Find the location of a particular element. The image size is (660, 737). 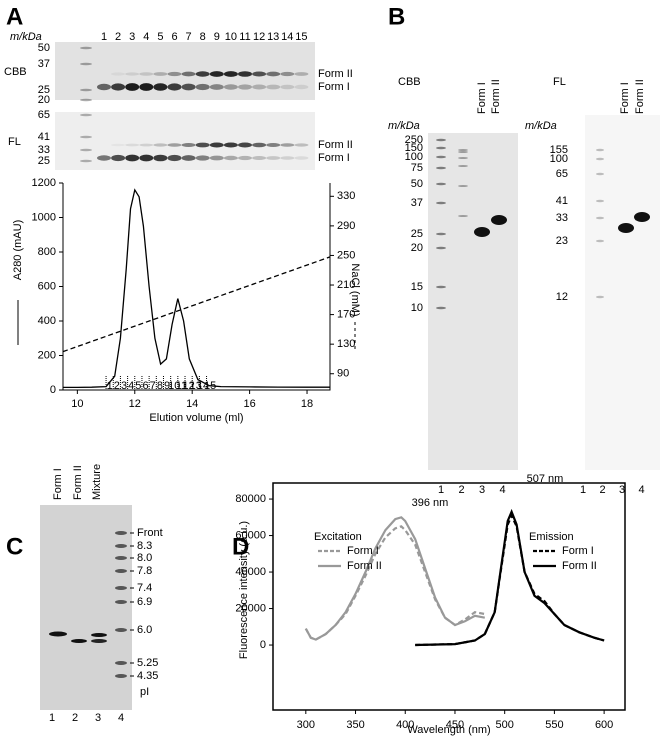

x-tick-label: 10 is located at coordinates (77, 404).